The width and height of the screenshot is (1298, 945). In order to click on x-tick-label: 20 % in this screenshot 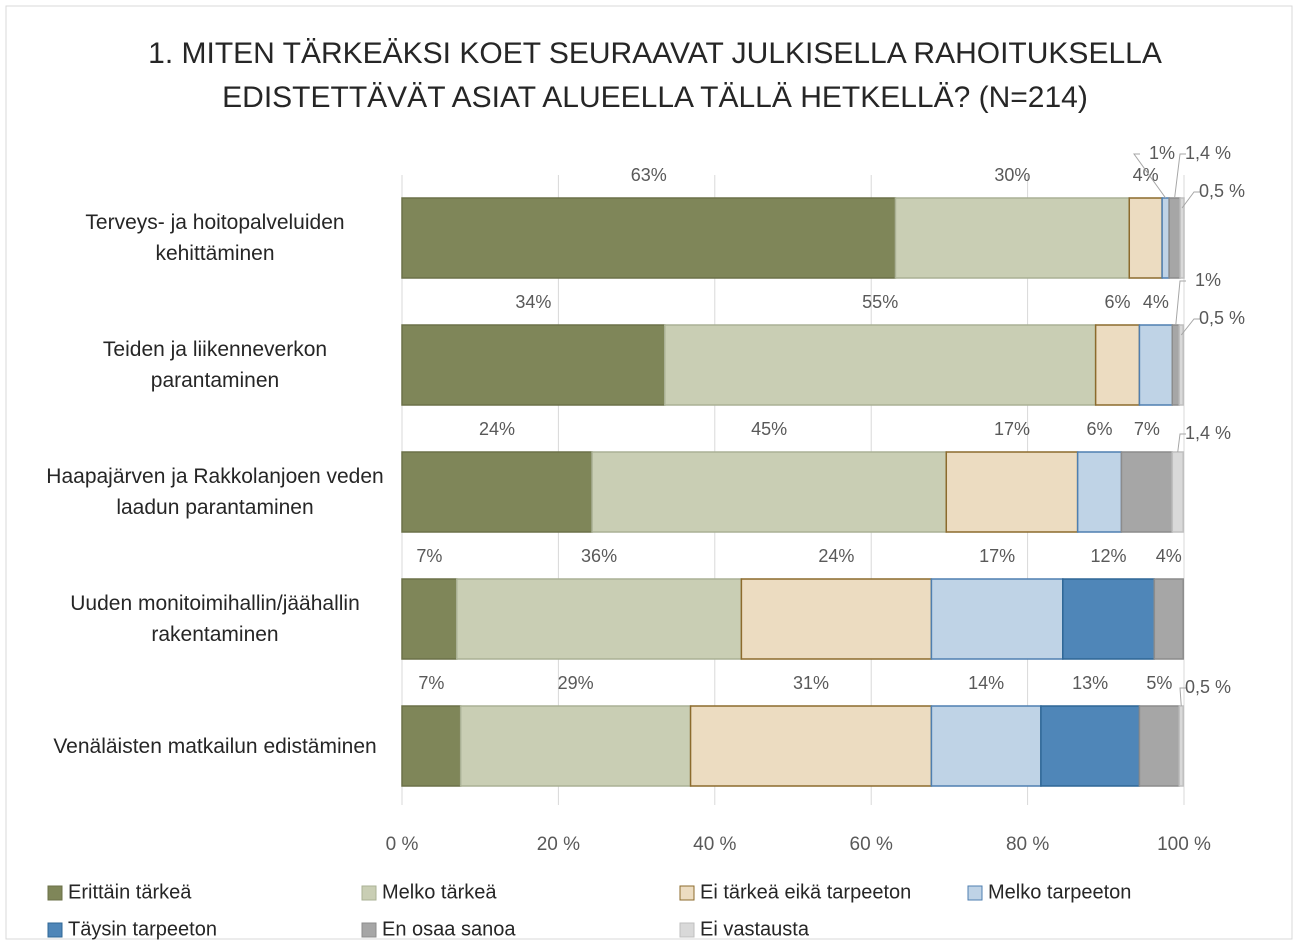, I will do `click(558, 844)`.